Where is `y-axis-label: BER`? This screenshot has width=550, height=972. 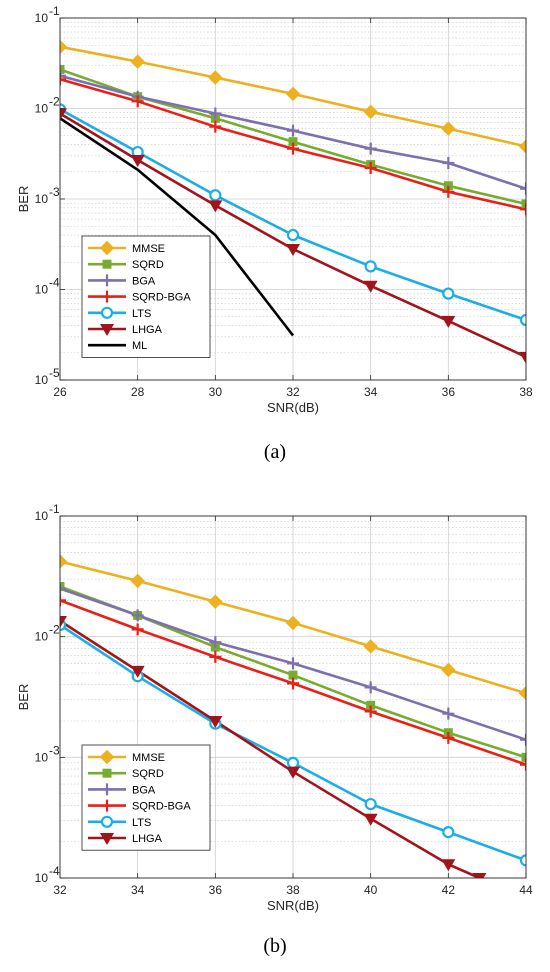
y-axis-label: BER is located at coordinates (23, 199).